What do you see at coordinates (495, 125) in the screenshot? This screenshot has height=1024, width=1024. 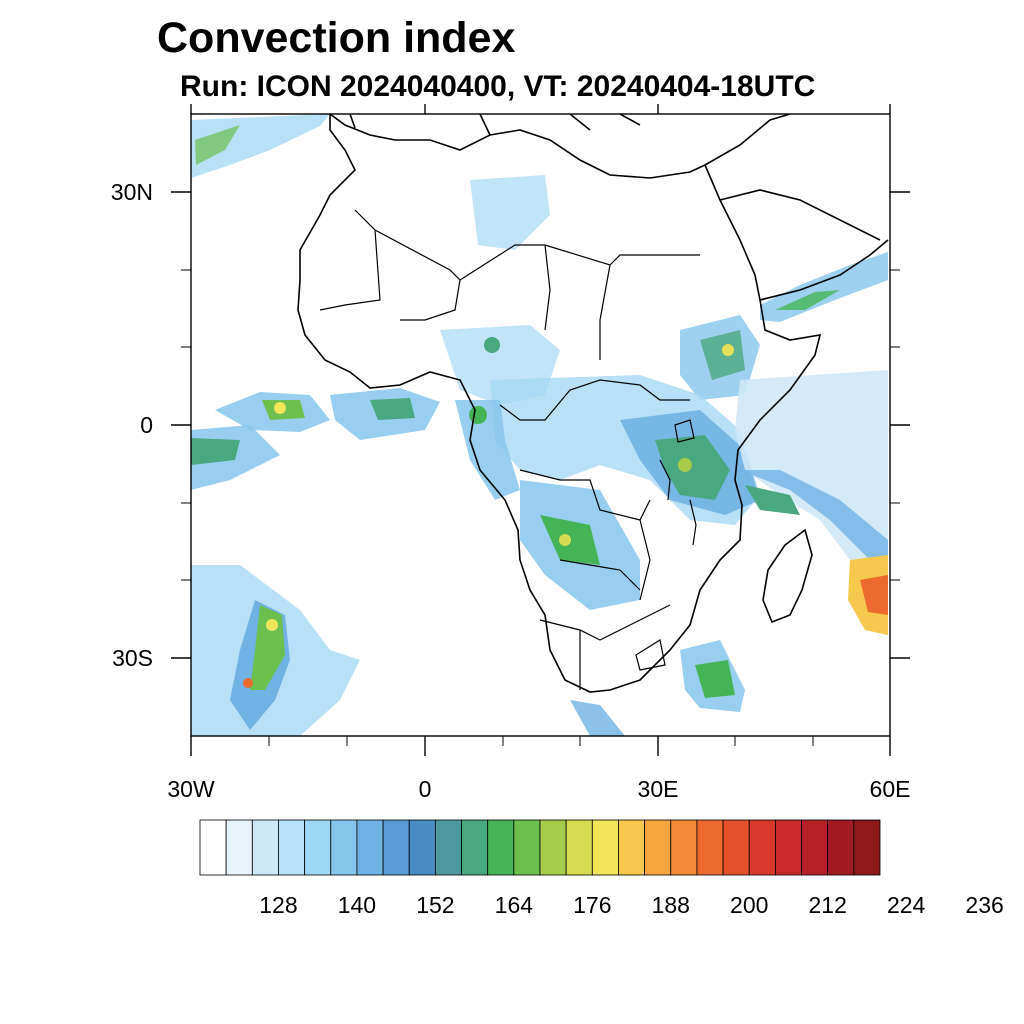 I see `mediterranean-coastline` at bounding box center [495, 125].